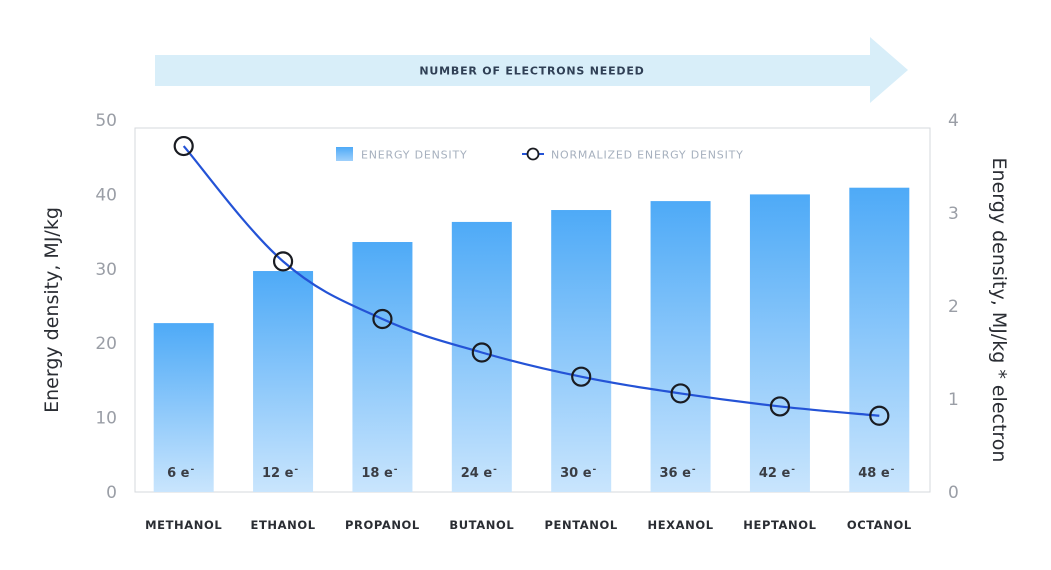  I want to click on bar-electron-label: 42 e-, so click(777, 473).